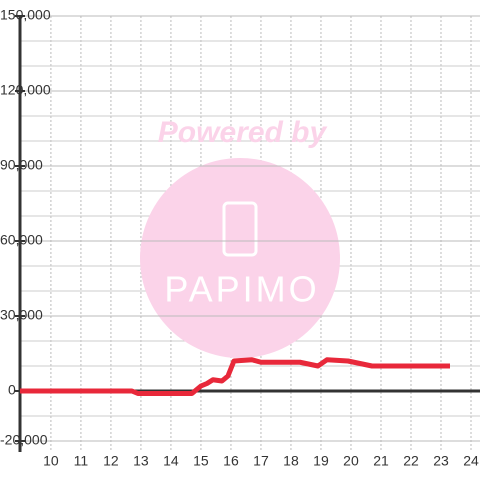 Image resolution: width=480 pixels, height=480 pixels. What do you see at coordinates (81, 461) in the screenshot?
I see `x-tick-label: 11` at bounding box center [81, 461].